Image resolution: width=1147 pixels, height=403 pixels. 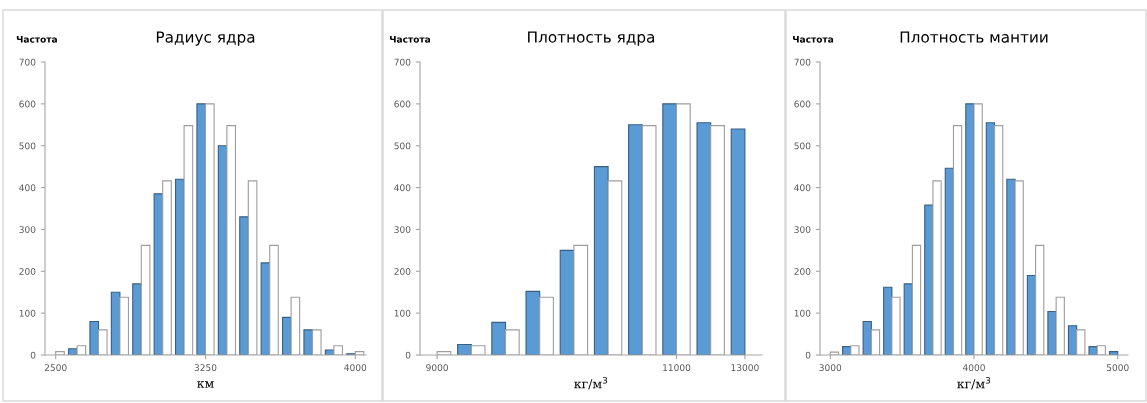 I want to click on x-tick-label: 5000, so click(x=1117, y=368).